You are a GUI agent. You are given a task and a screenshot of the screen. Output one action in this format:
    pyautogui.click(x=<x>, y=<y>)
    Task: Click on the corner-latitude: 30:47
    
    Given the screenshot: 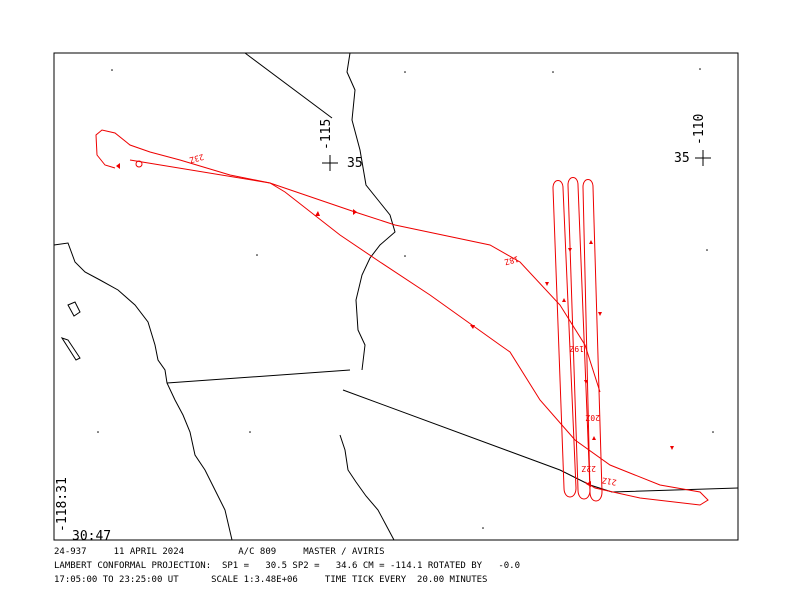 What is the action you would take?
    pyautogui.click(x=91, y=536)
    